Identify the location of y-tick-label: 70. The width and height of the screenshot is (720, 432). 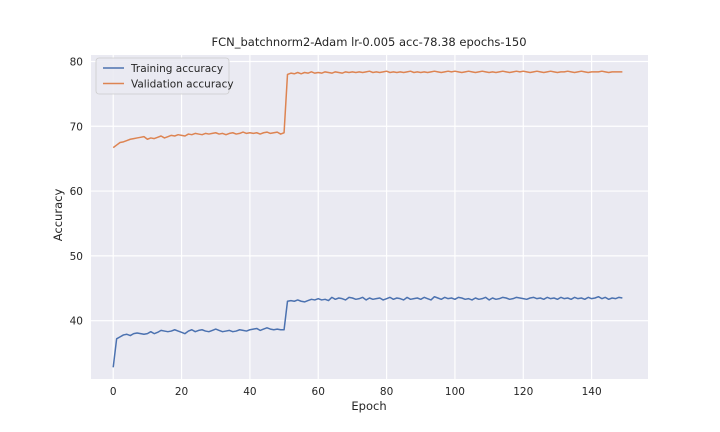
(76, 127).